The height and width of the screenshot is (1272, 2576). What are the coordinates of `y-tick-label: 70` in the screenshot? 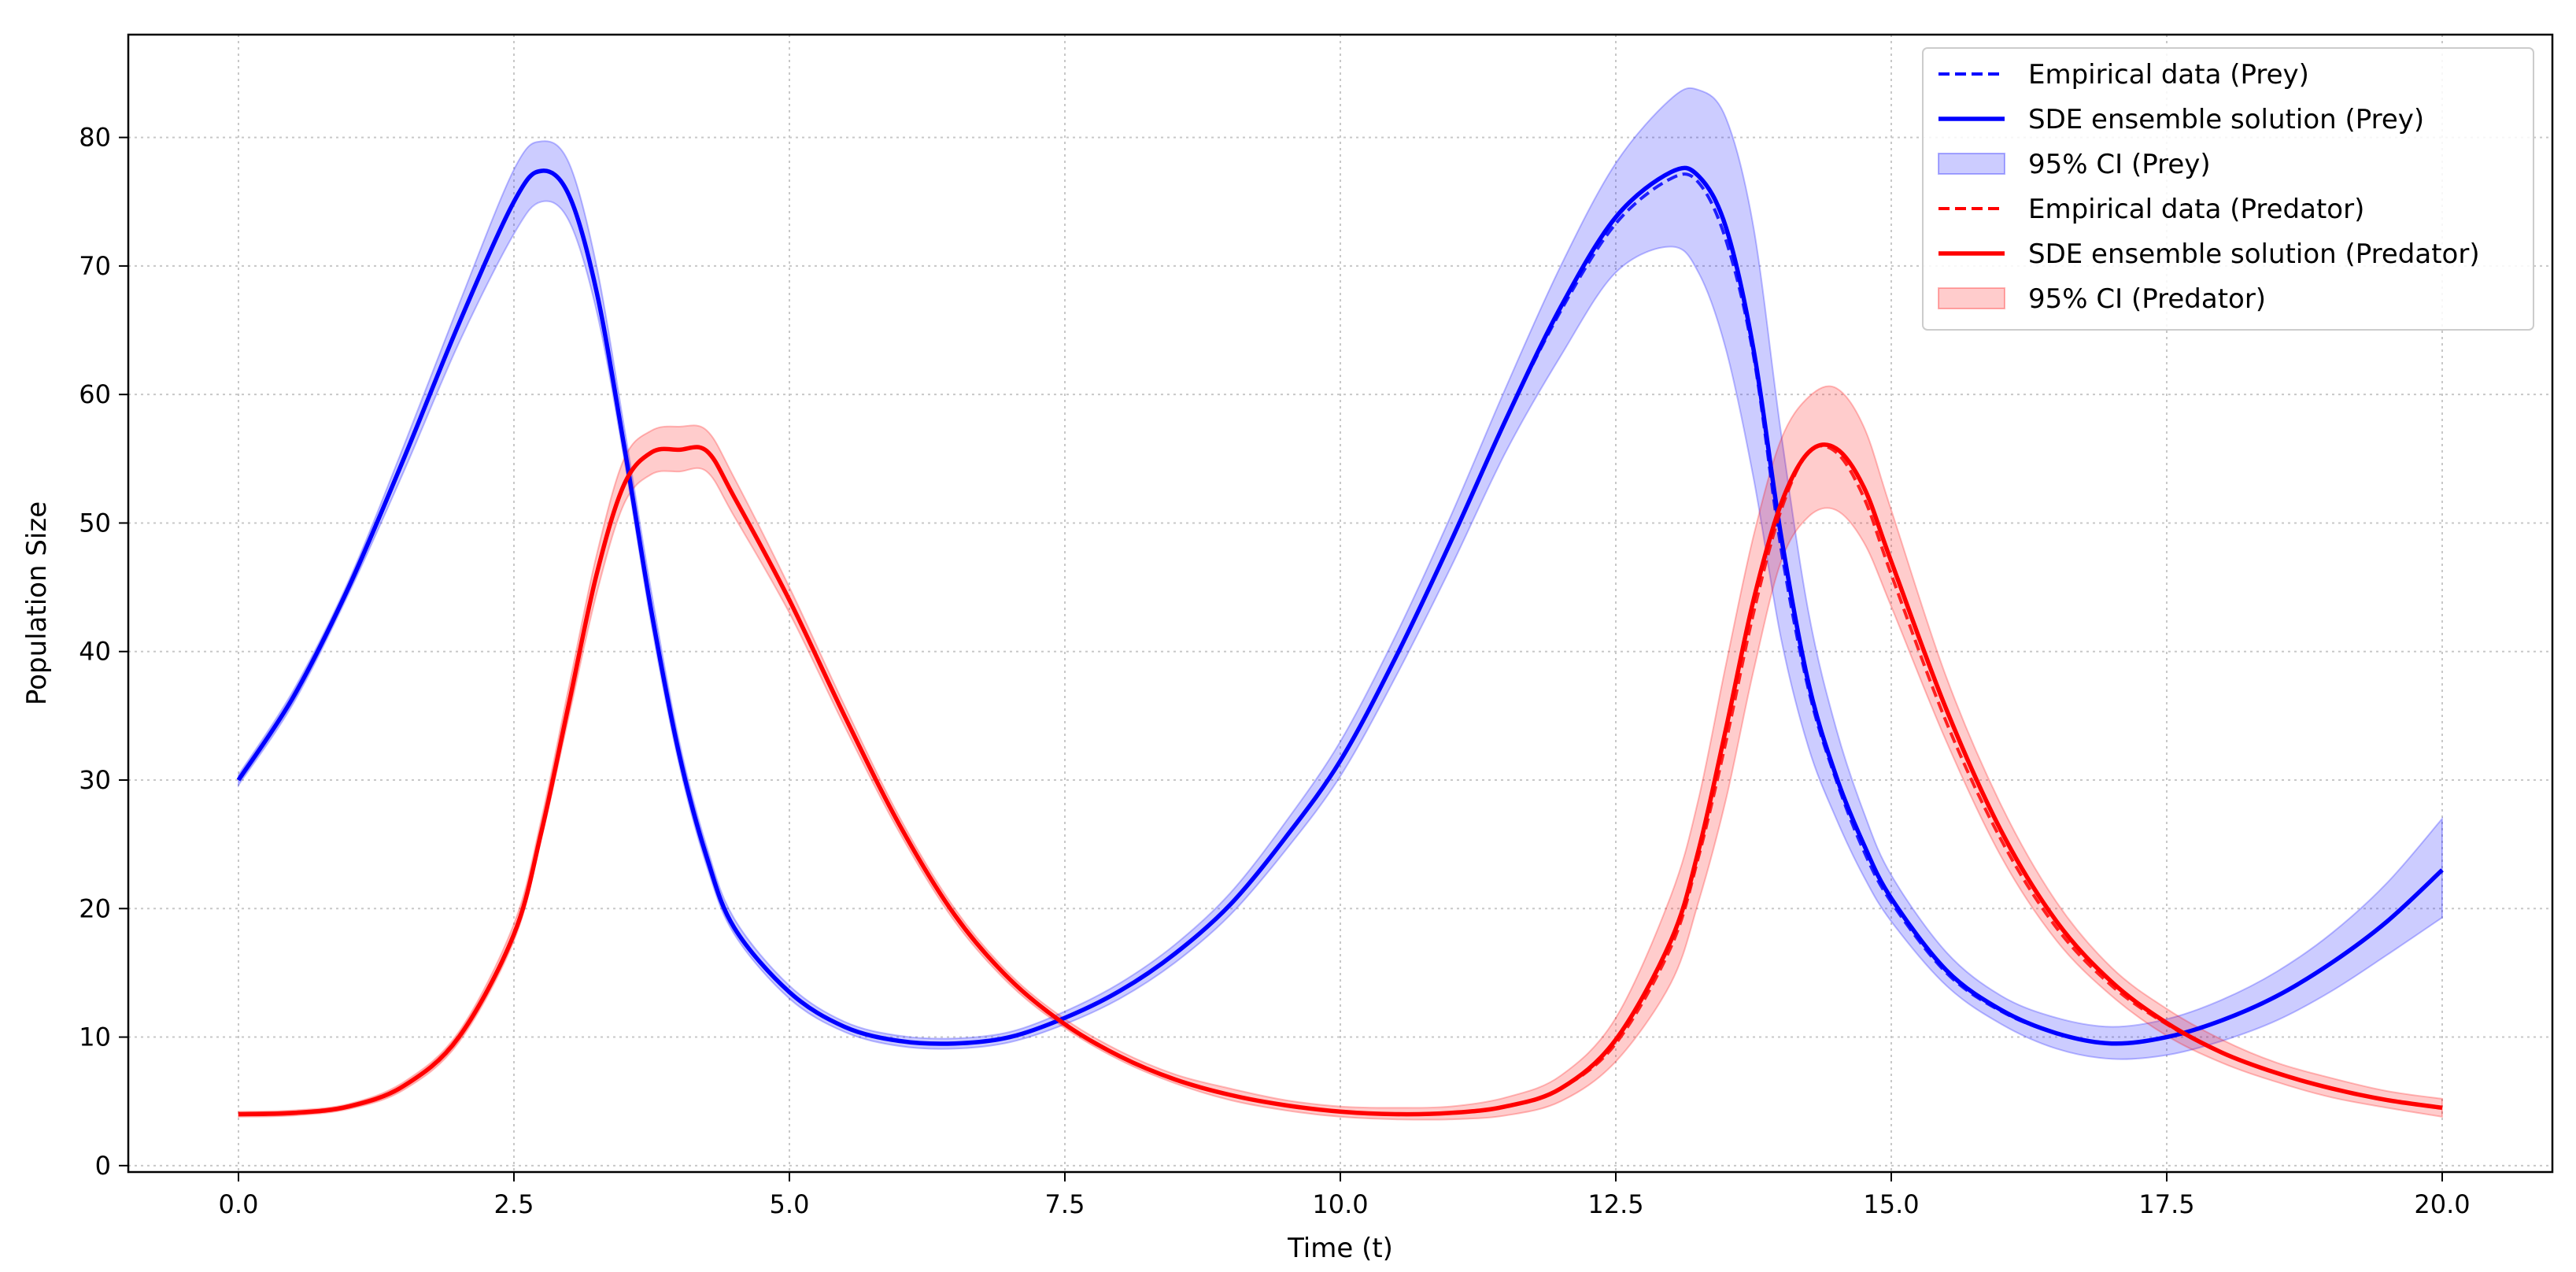 It's located at (95, 266).